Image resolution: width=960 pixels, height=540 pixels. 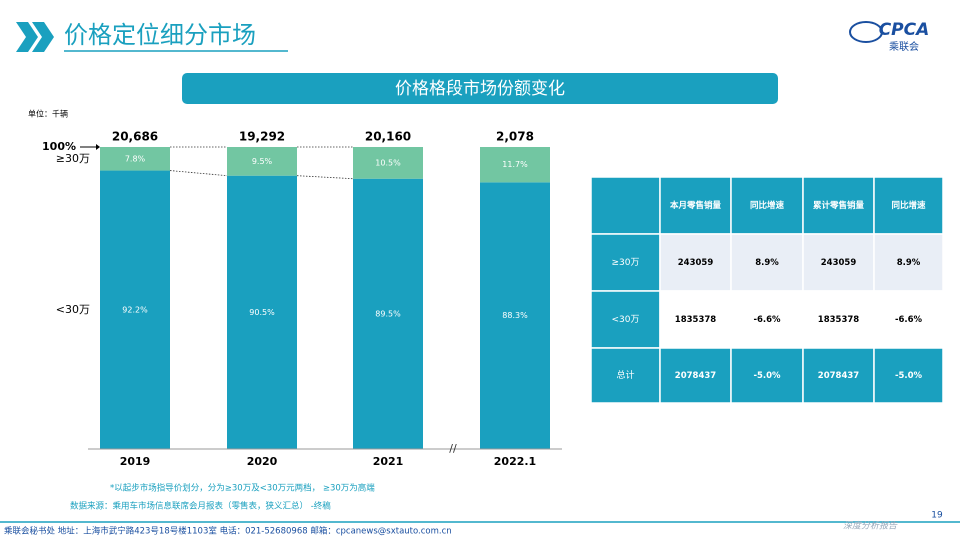 What do you see at coordinates (200, 506) in the screenshot?
I see `note: 数据来源：乘用车市场信息联席会月报表（零售表，狭义汇总） -终稿` at bounding box center [200, 506].